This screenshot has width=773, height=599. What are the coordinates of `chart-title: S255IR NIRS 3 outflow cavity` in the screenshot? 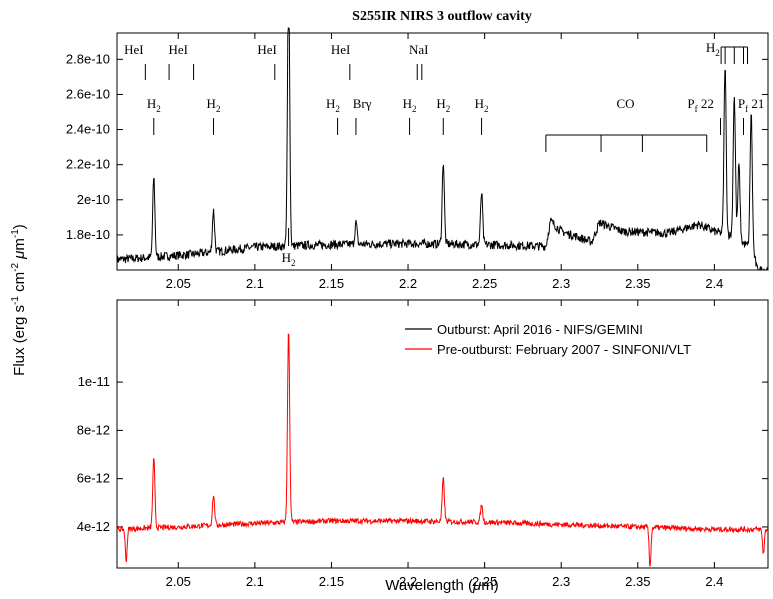 It's located at (442, 16).